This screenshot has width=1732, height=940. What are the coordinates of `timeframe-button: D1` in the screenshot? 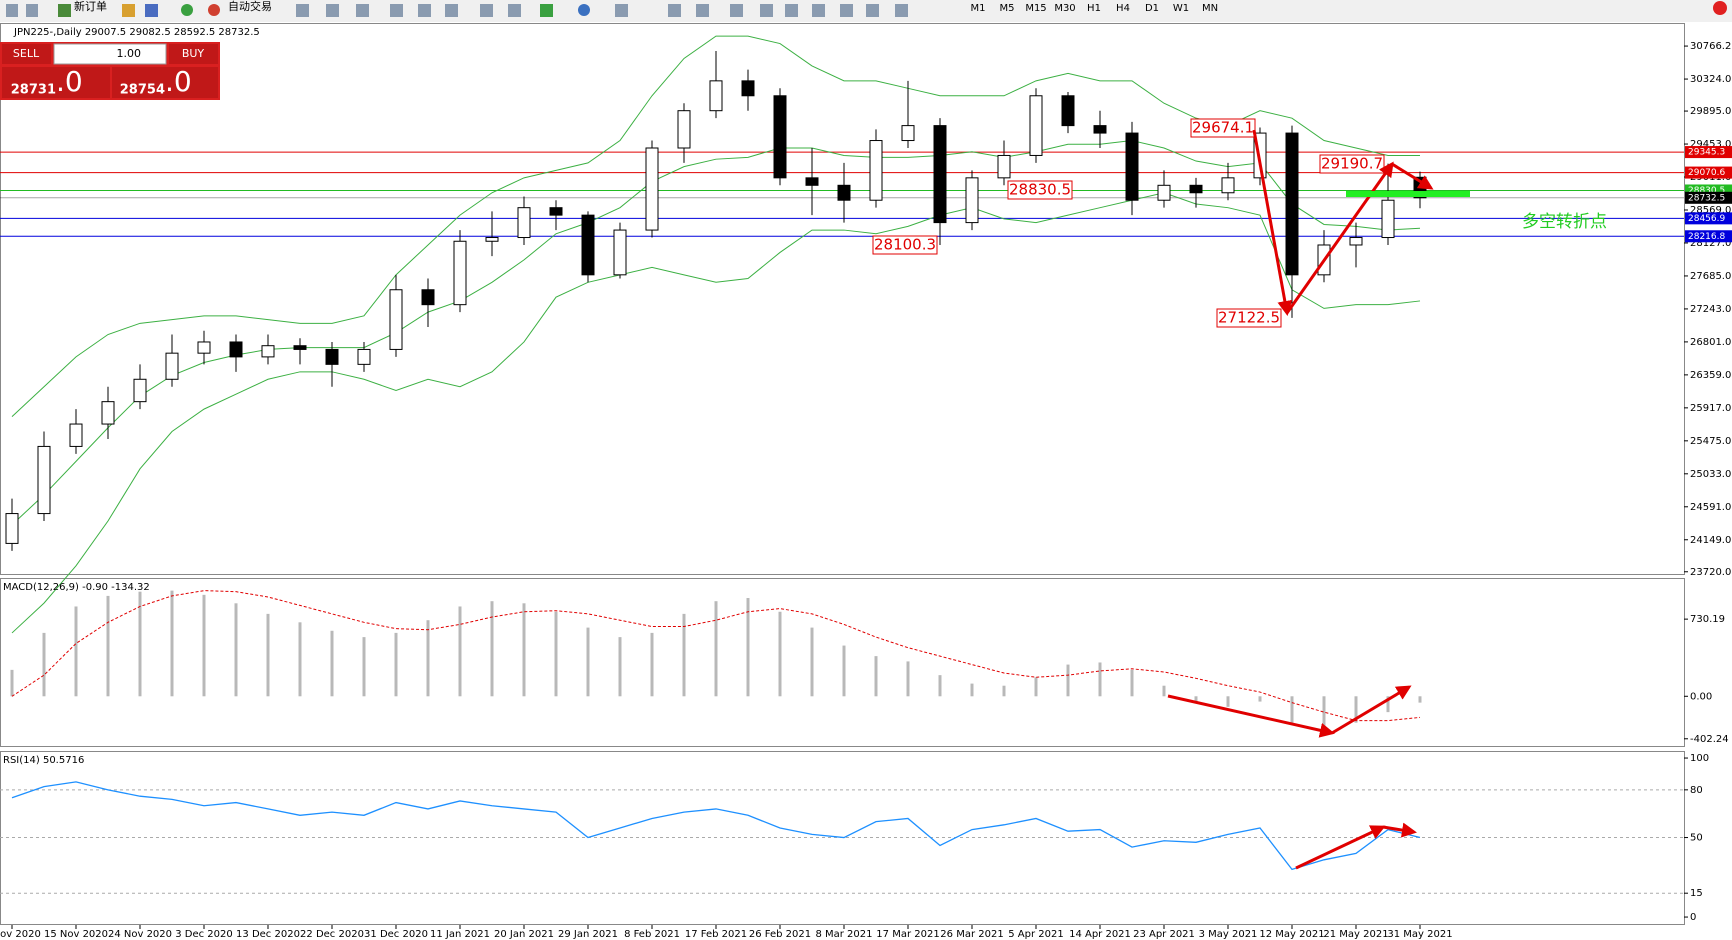 It's located at (1152, 8).